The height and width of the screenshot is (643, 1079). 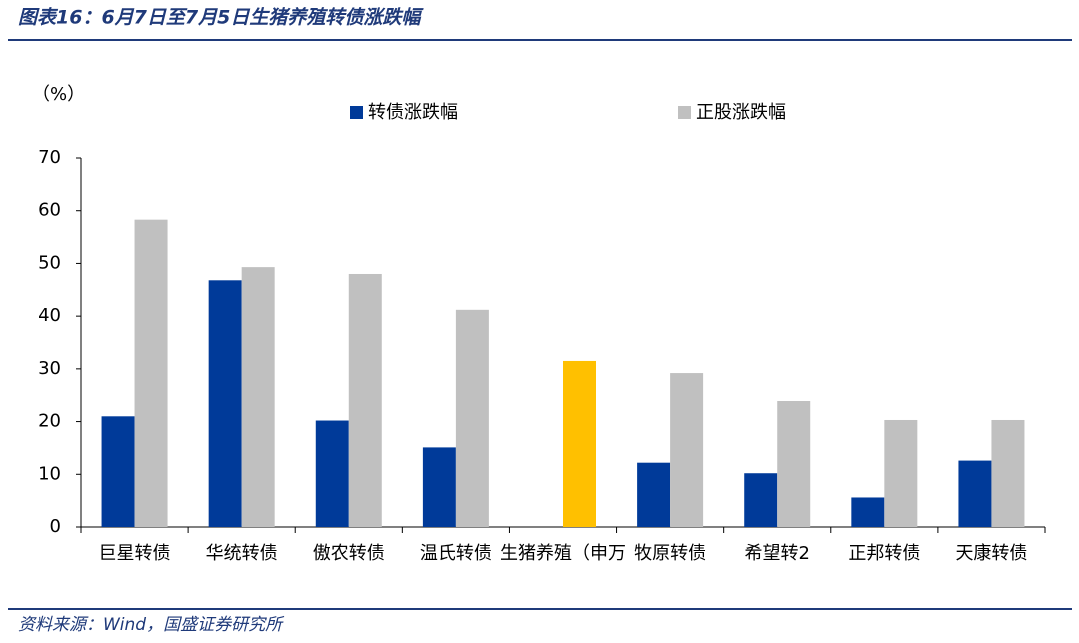 I want to click on y-tick-label: 30, so click(x=49, y=368).